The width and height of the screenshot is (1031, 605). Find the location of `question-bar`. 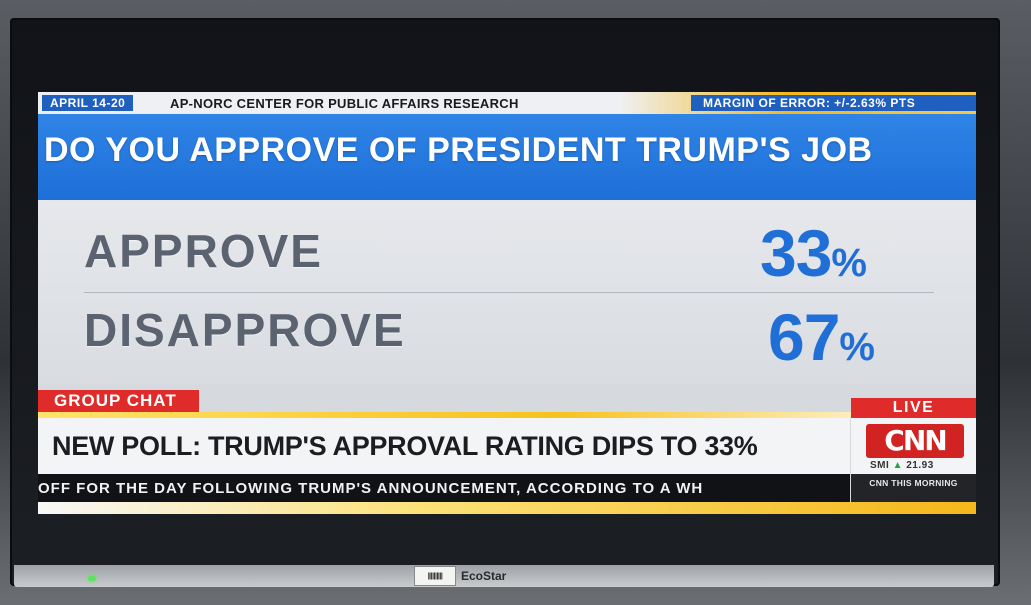

question-bar is located at coordinates (507, 157).